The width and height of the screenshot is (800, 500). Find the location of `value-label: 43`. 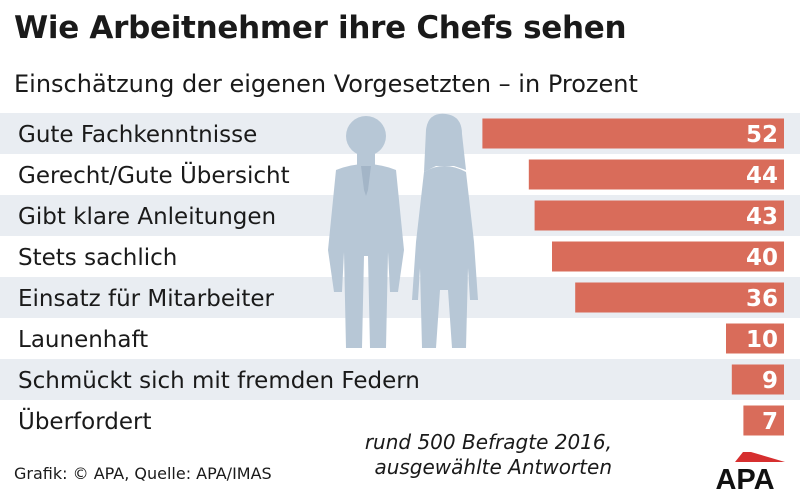

value-label: 43 is located at coordinates (762, 217).